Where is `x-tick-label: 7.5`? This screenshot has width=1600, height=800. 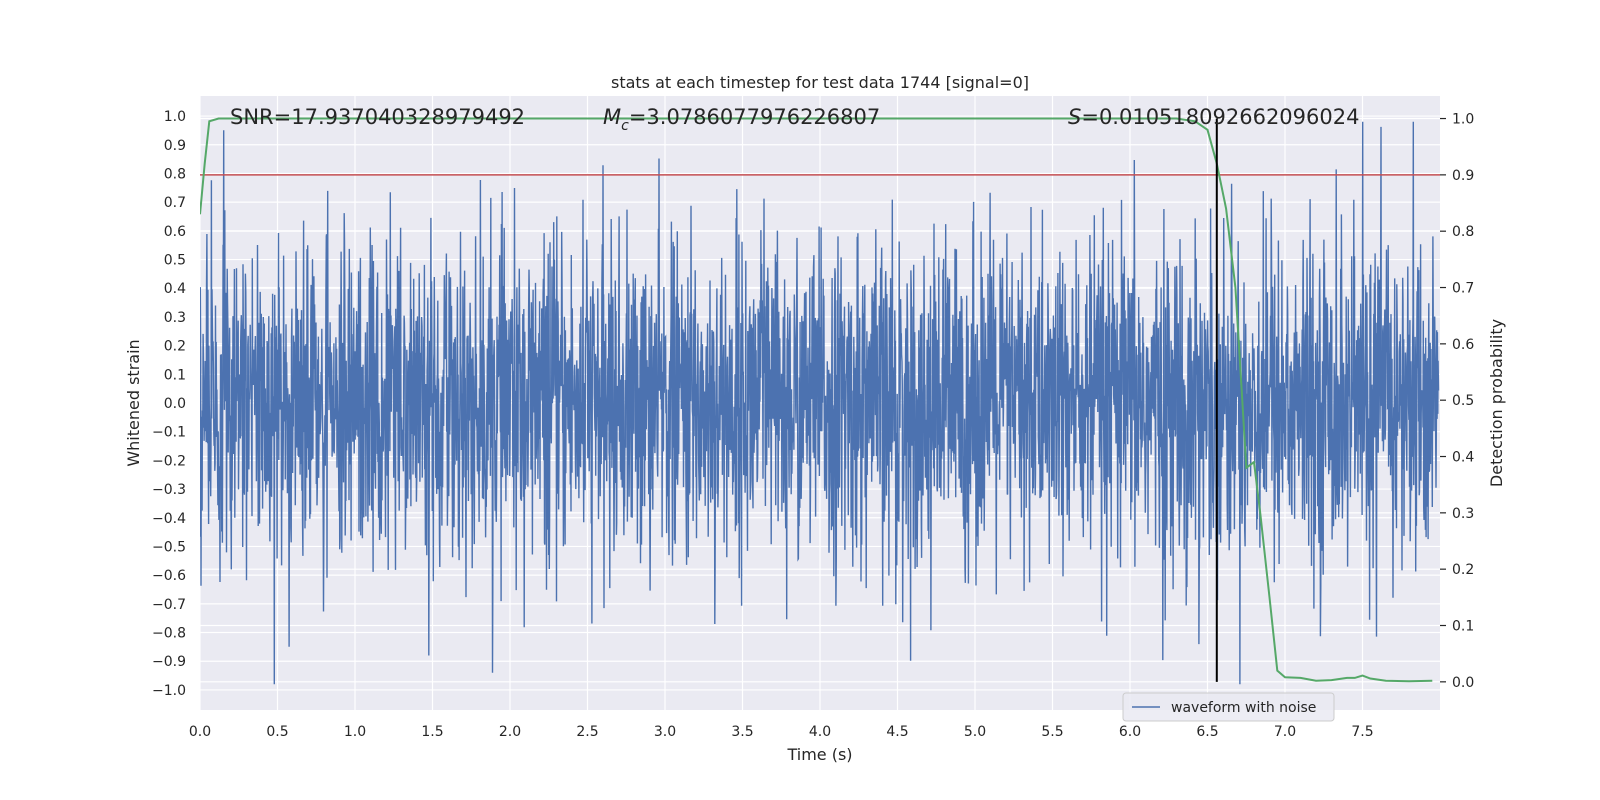 x-tick-label: 7.5 is located at coordinates (1362, 732).